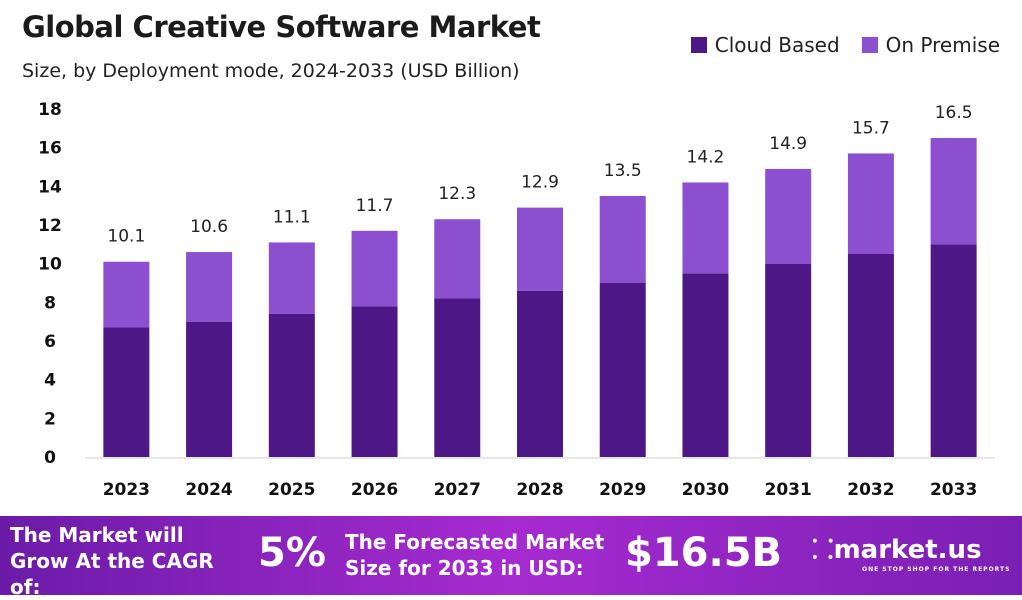  What do you see at coordinates (953, 490) in the screenshot?
I see `x-tick-label: 2033` at bounding box center [953, 490].